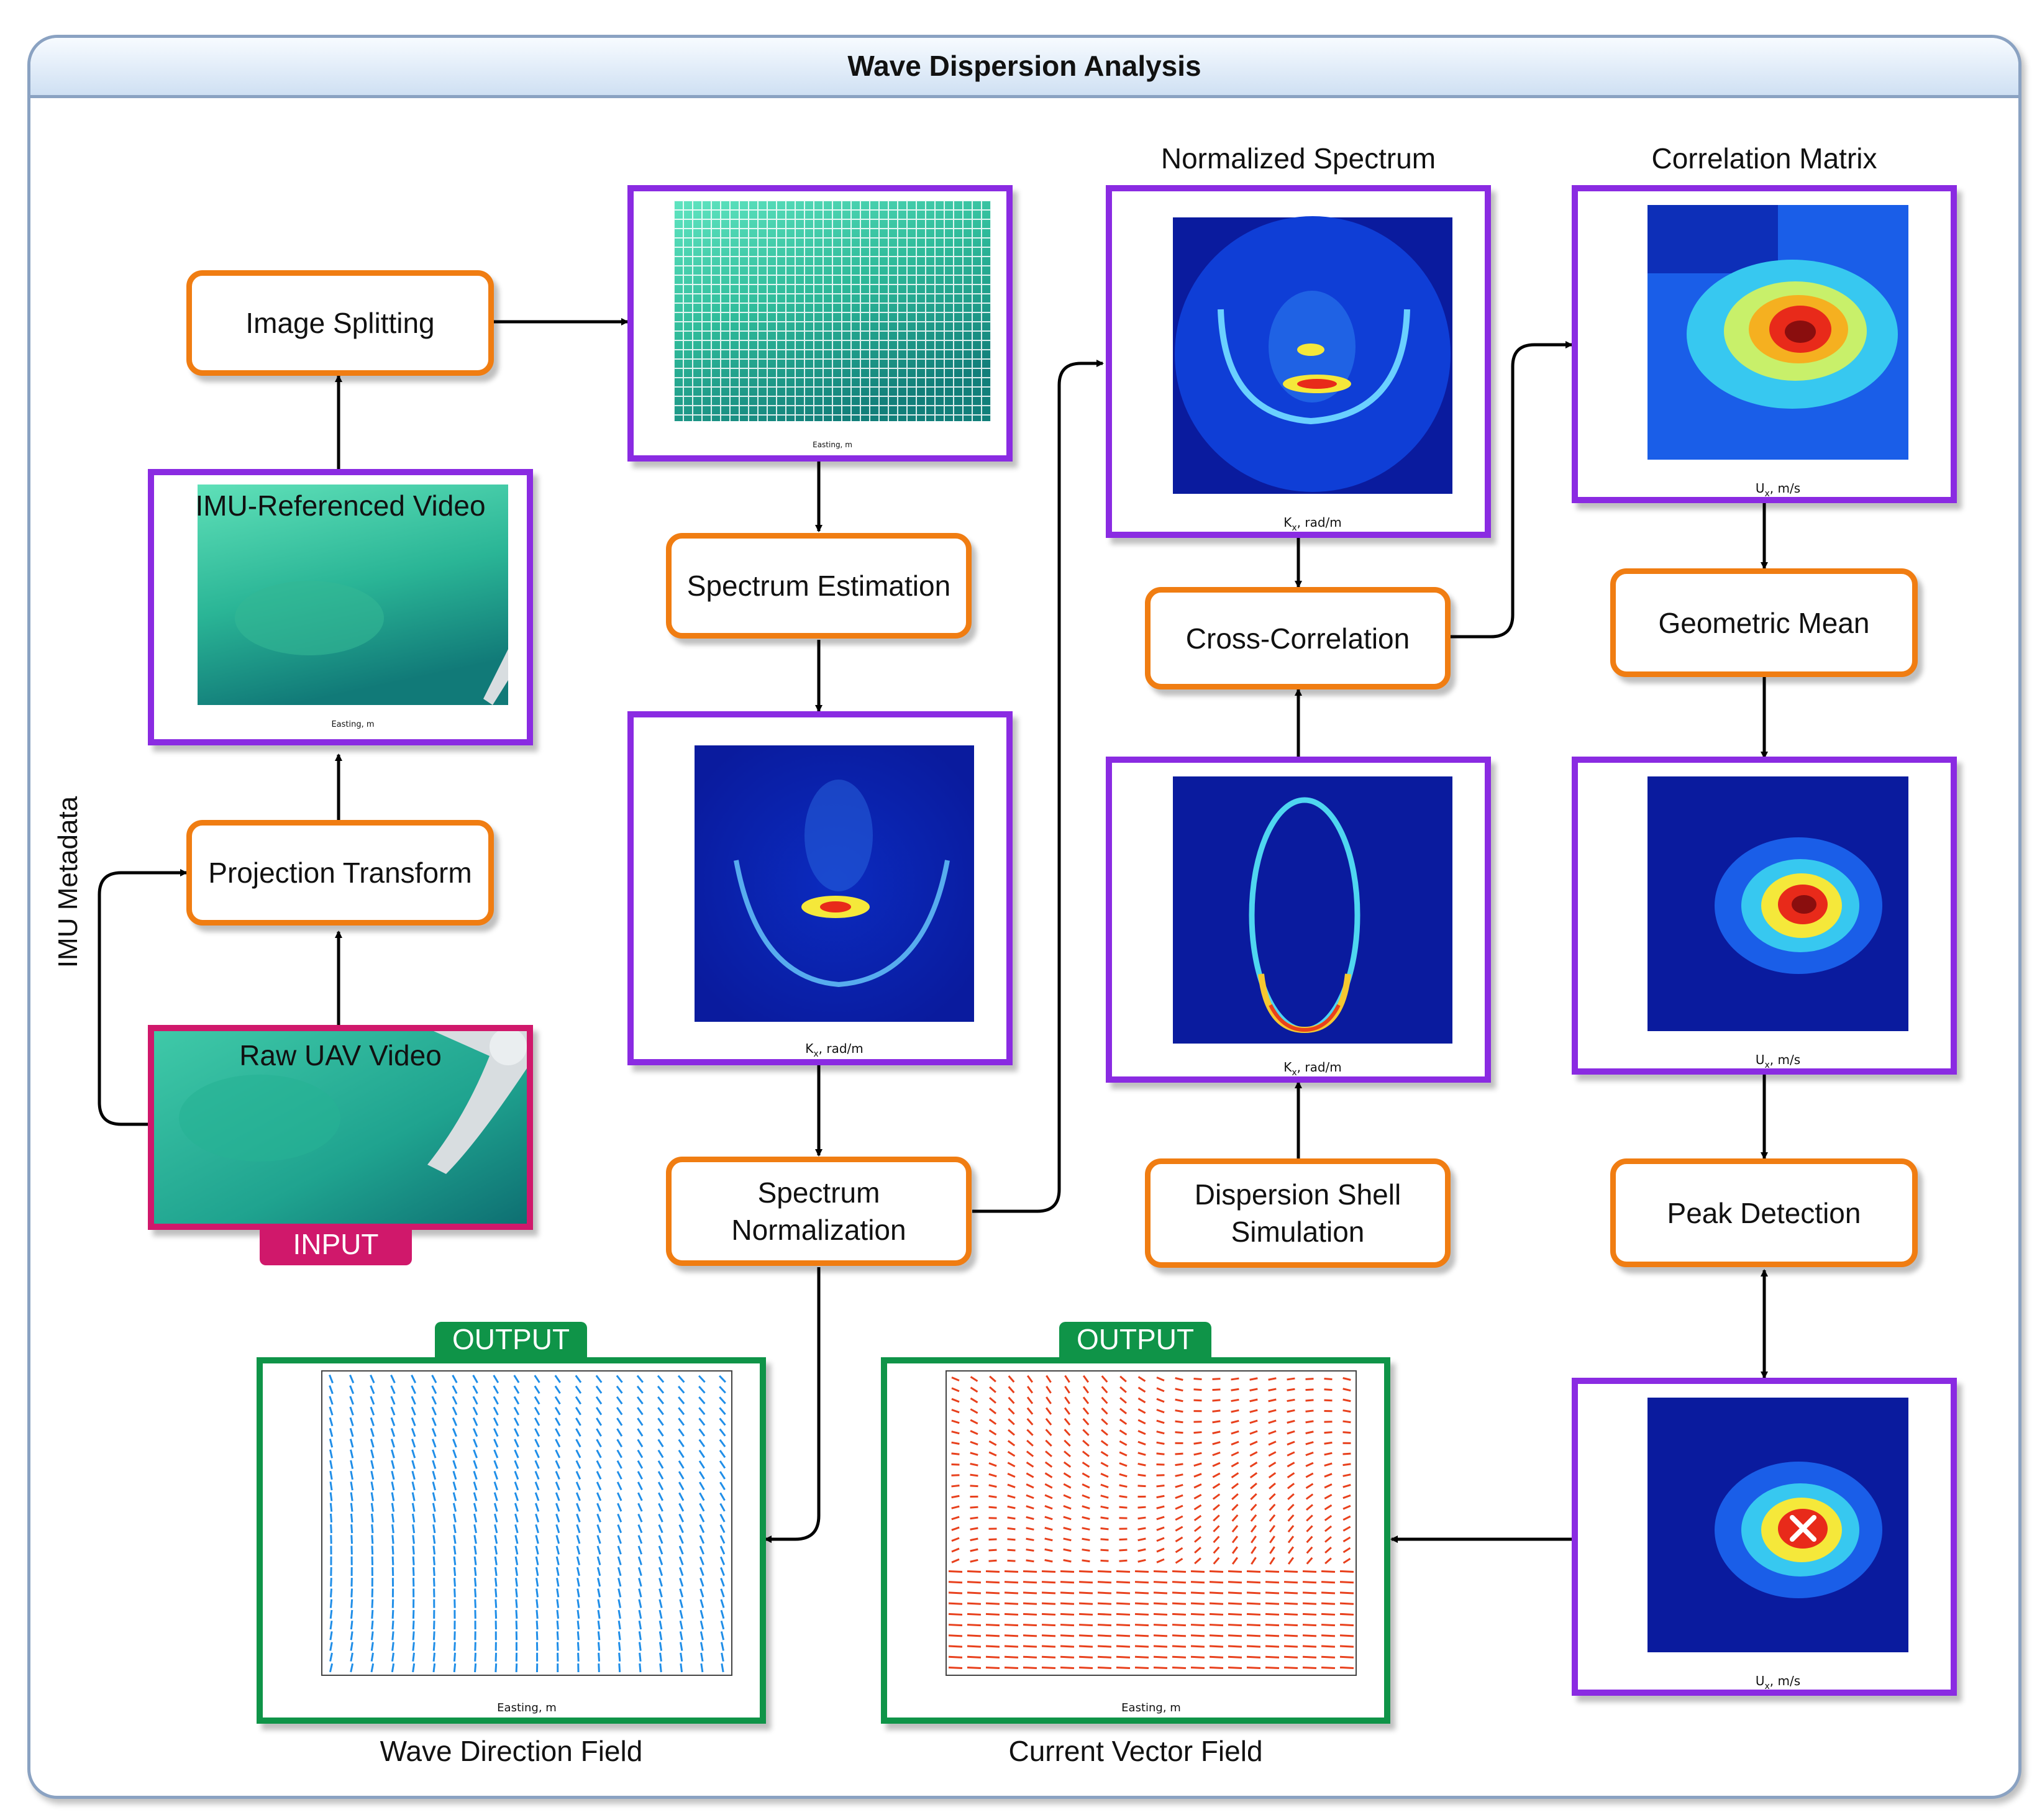  Describe the element at coordinates (1298, 1213) in the screenshot. I see `dispersion-shell-step: Dispersion Shell Simulation` at that location.